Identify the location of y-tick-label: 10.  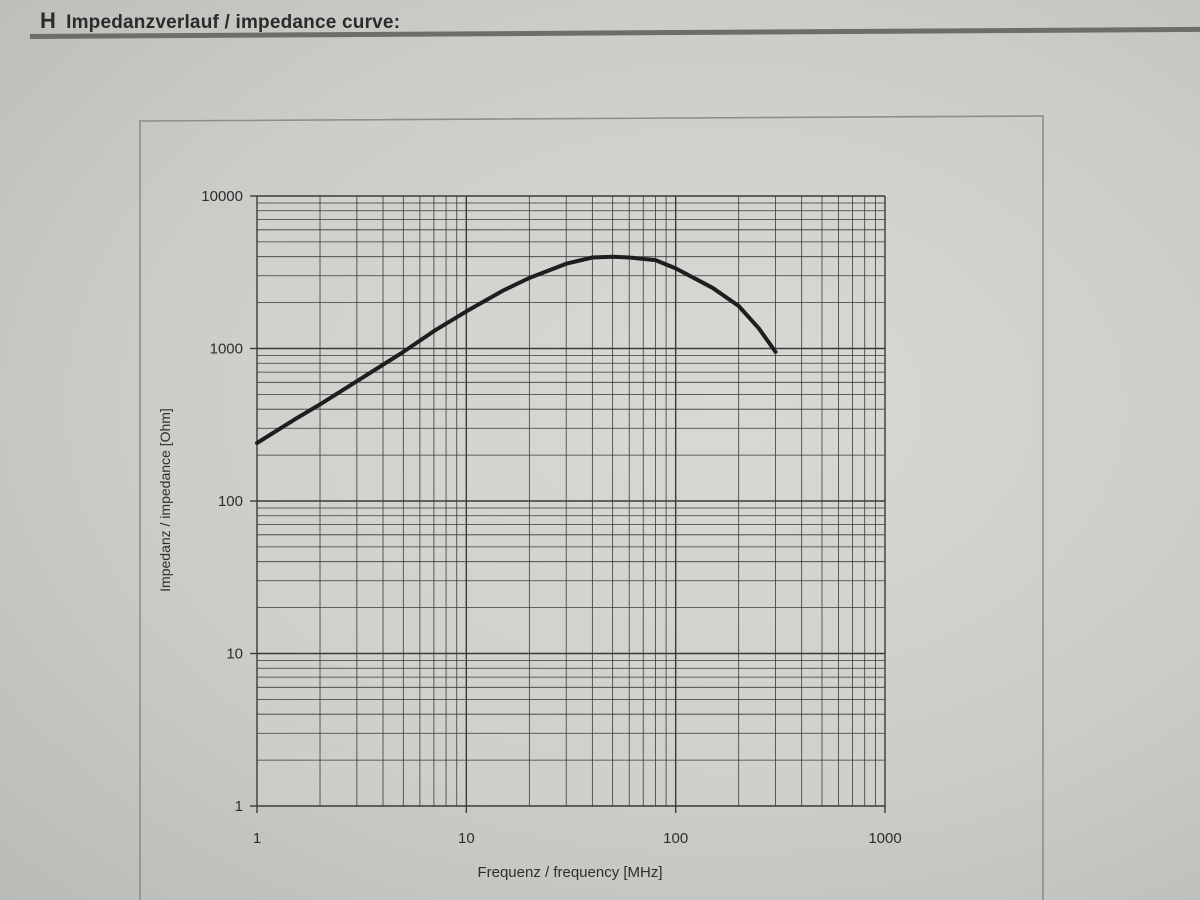
(234, 654).